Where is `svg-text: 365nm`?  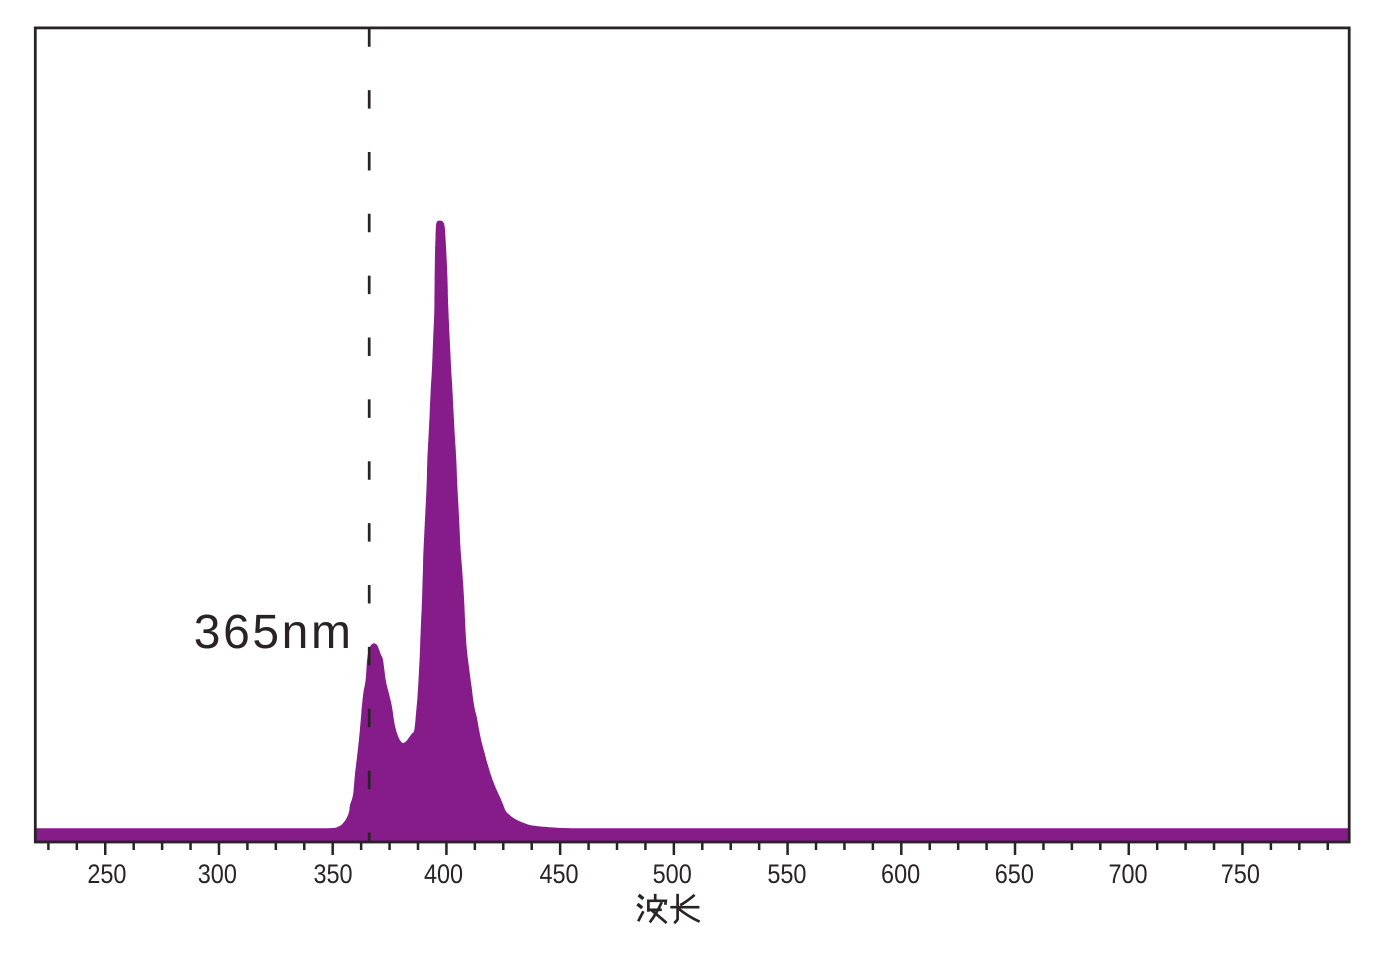
svg-text: 365nm is located at coordinates (274, 632).